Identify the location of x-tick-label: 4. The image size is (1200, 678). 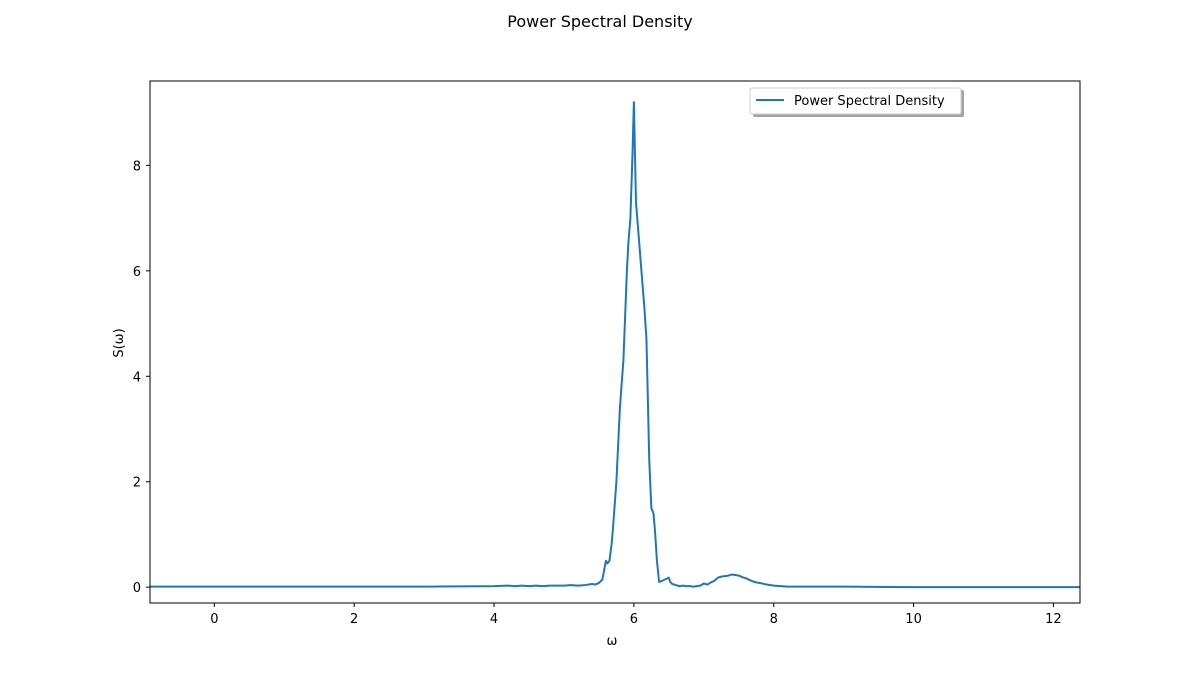
(494, 619).